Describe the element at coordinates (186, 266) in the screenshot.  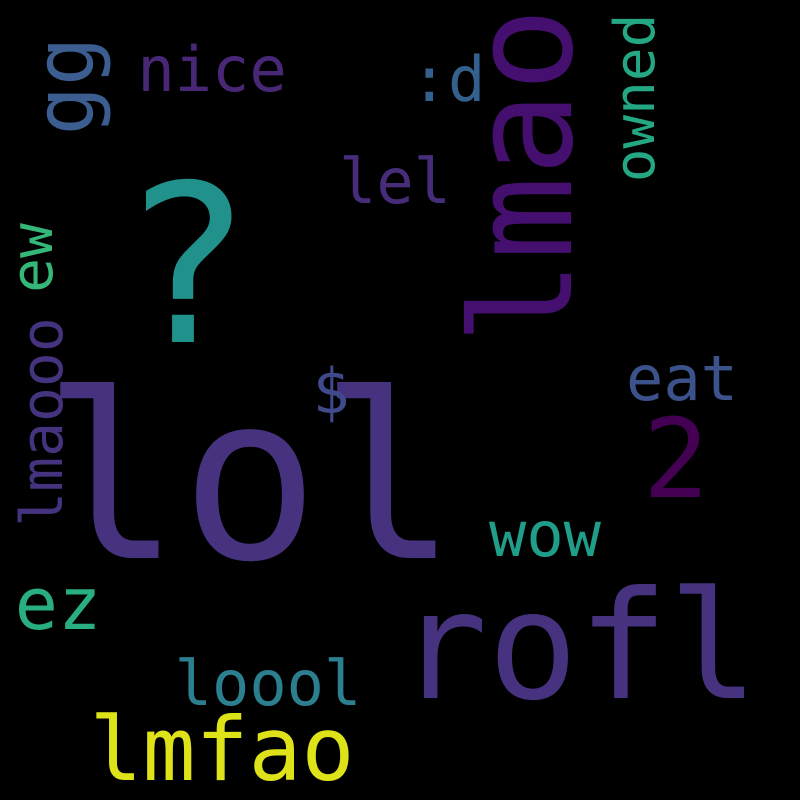
I see `word-question-mark: ?` at that location.